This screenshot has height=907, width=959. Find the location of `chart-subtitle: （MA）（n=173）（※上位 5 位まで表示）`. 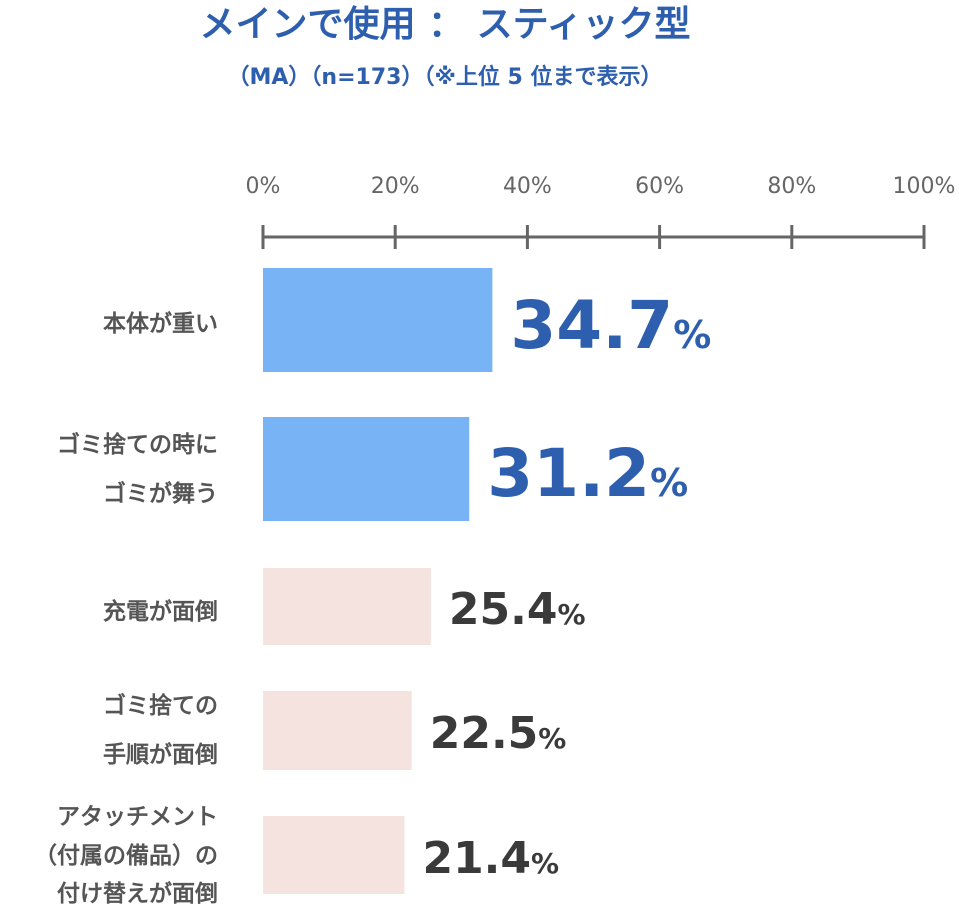

chart-subtitle: （MA）（n=173）（※上位 5 位まで表示） is located at coordinates (445, 77).